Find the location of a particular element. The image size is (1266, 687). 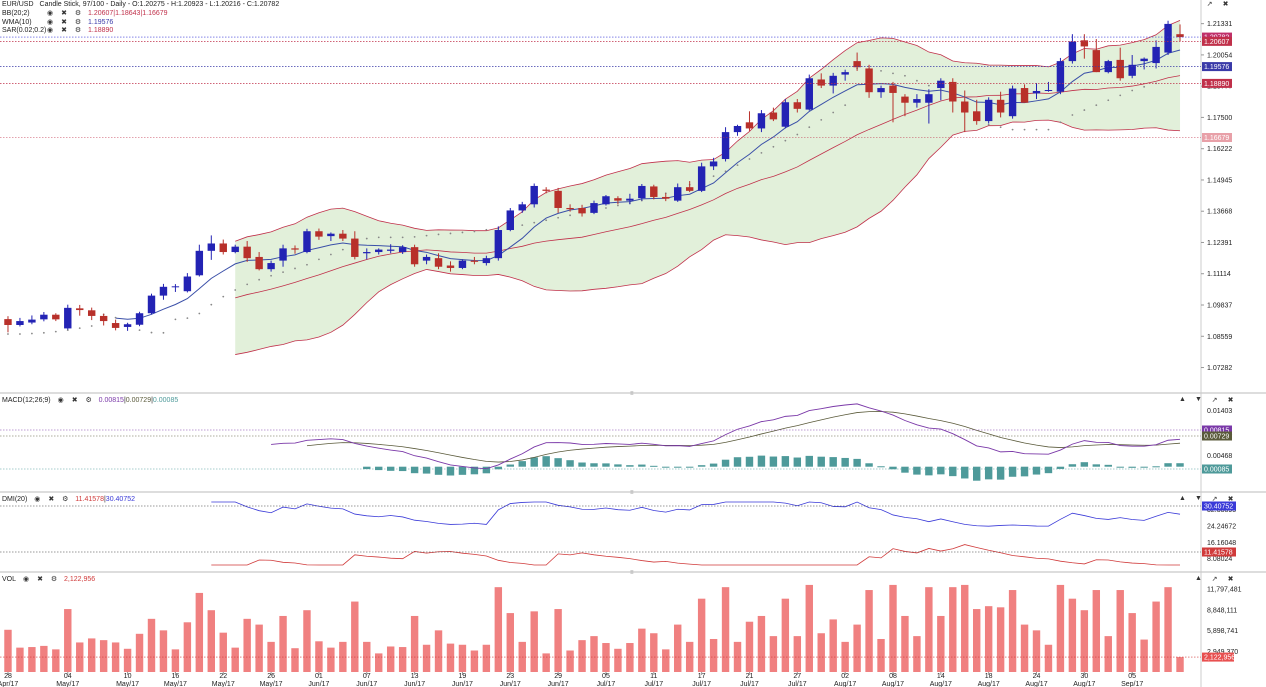

macd-signal-line is located at coordinates (743, 437).